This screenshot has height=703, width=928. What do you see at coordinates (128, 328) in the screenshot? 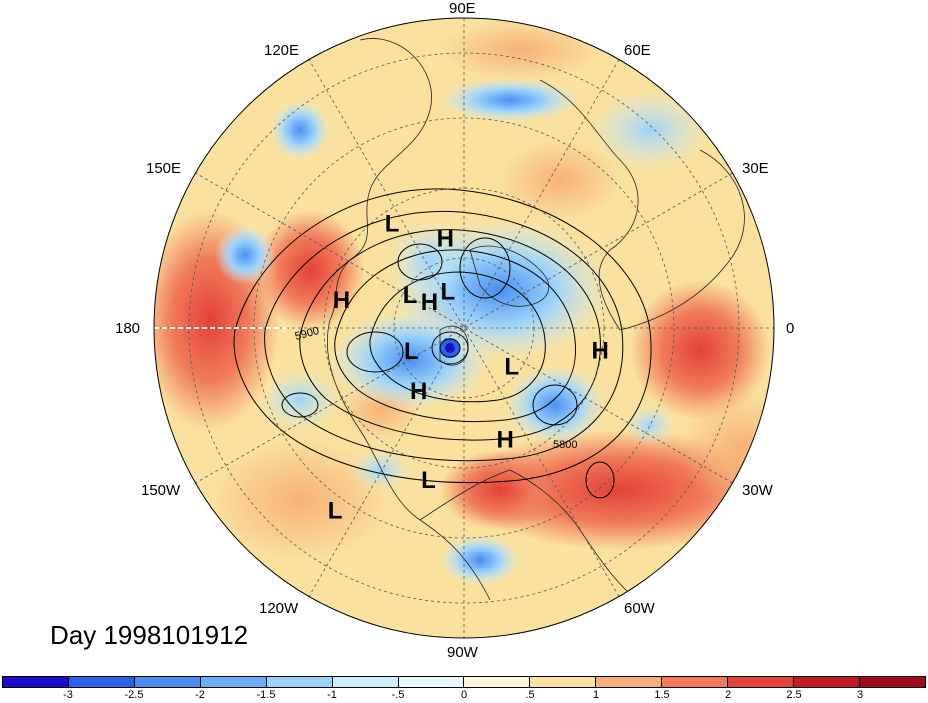
I see `lon-label-180: 180` at bounding box center [128, 328].